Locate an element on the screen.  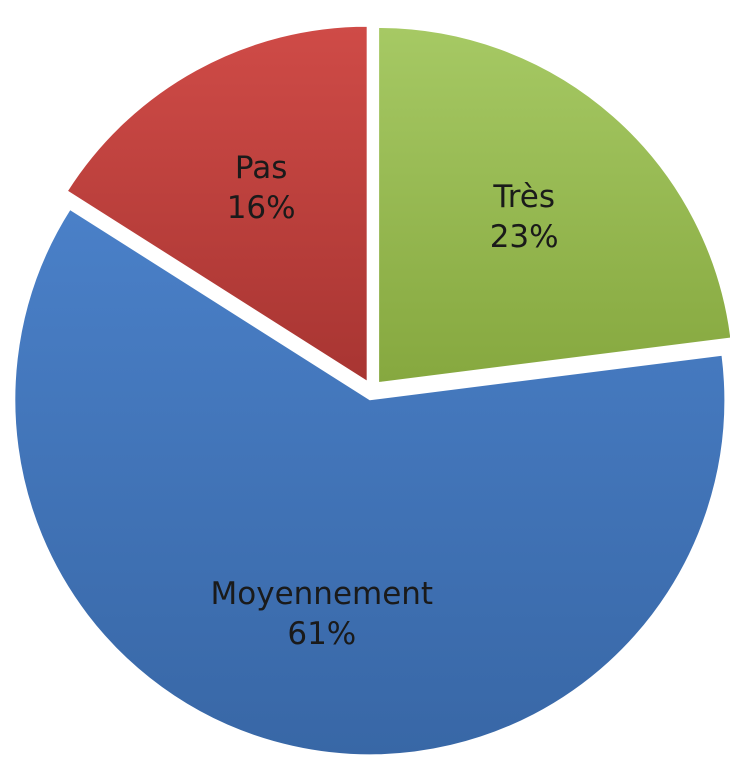
slice-value-label: 23% is located at coordinates (524, 237).